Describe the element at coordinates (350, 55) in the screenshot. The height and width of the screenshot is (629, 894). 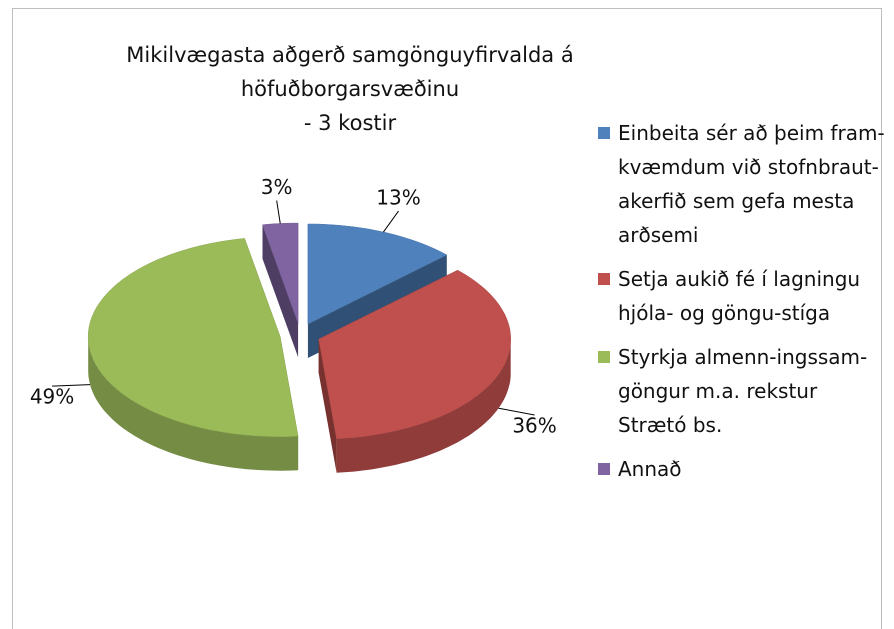
I see `title-line: Mikilvægasta aðgerð samgönguyfirvalda á` at that location.